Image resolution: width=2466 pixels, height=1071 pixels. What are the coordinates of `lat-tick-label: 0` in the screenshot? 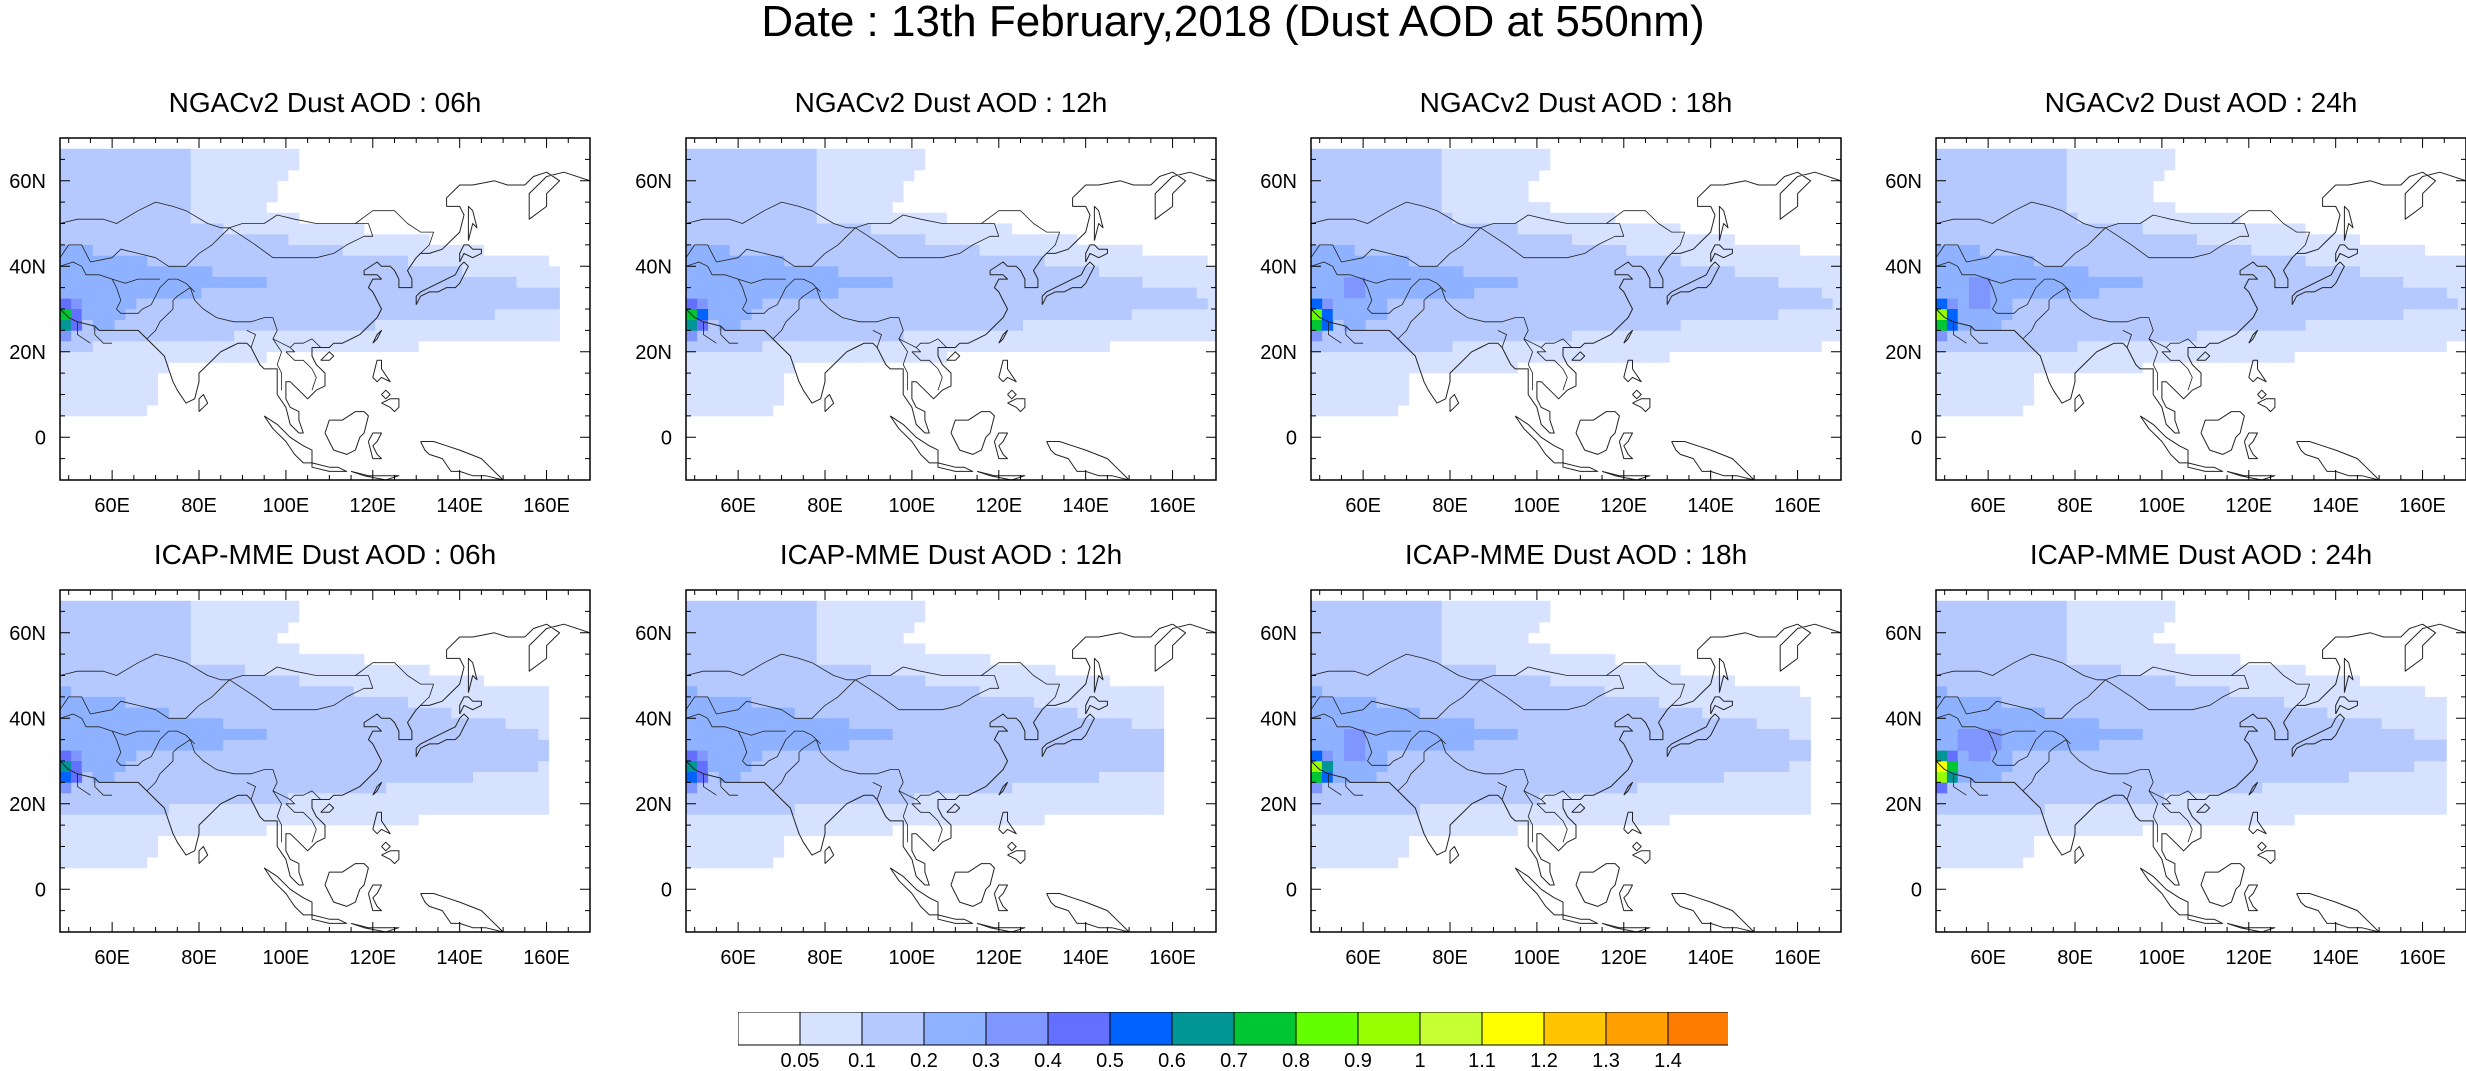 It's located at (40, 890).